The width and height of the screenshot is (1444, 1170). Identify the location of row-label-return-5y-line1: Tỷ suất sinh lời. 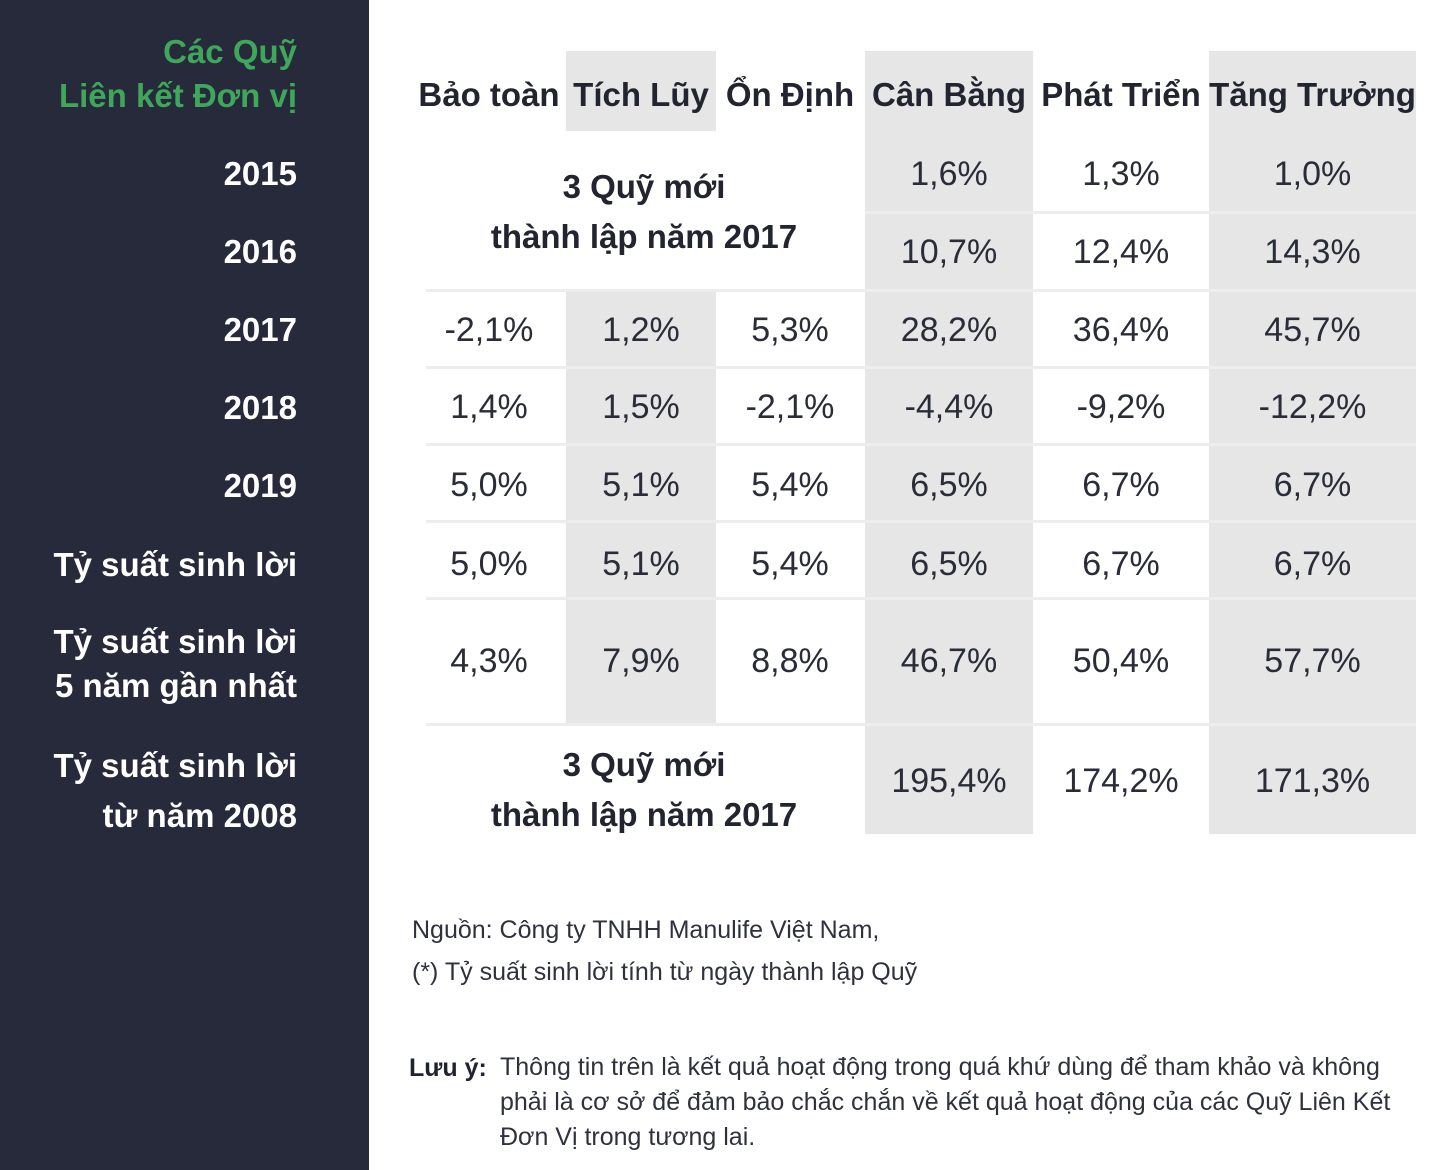
(175, 641).